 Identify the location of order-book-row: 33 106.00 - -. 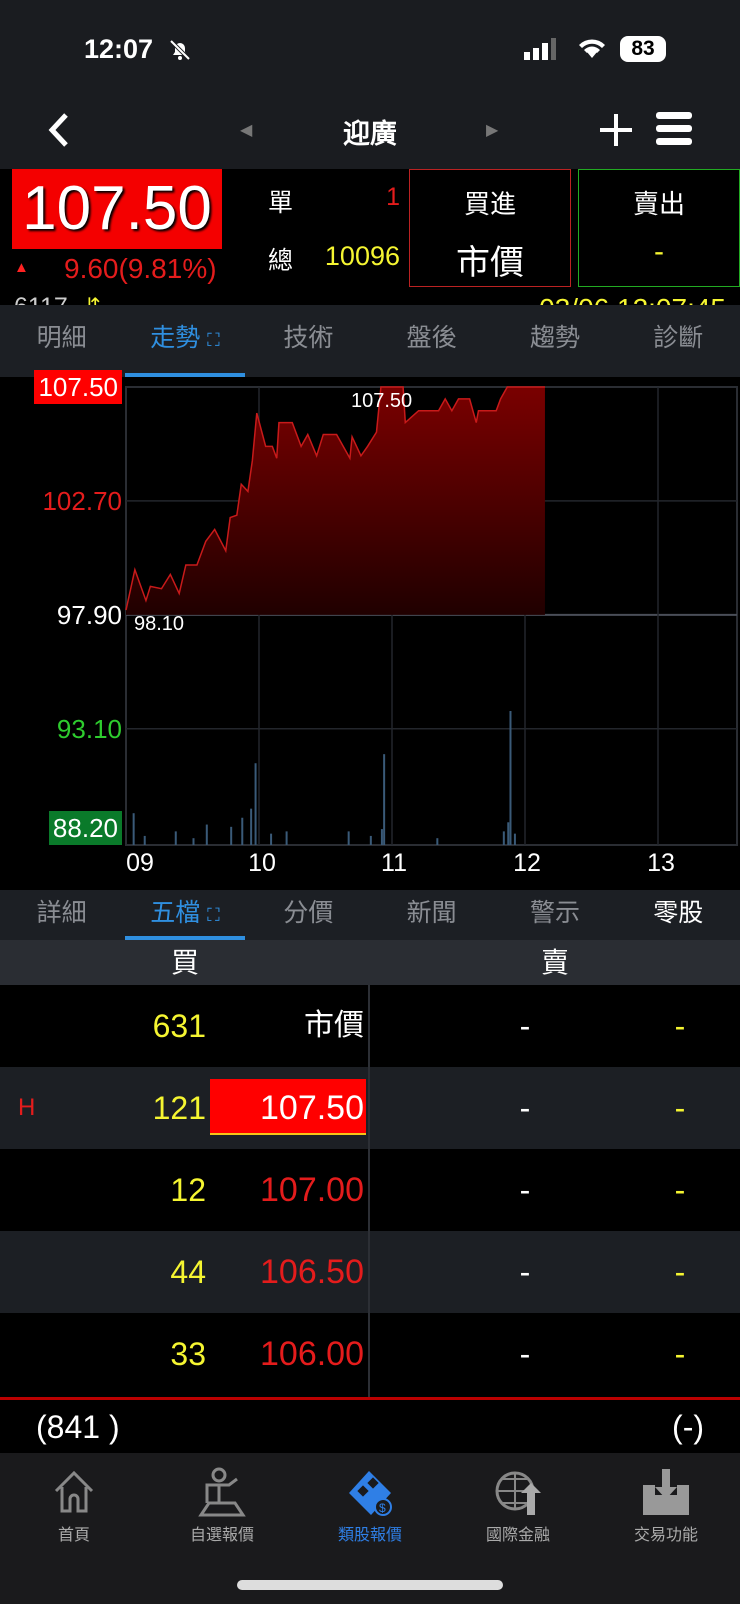
(370, 1354).